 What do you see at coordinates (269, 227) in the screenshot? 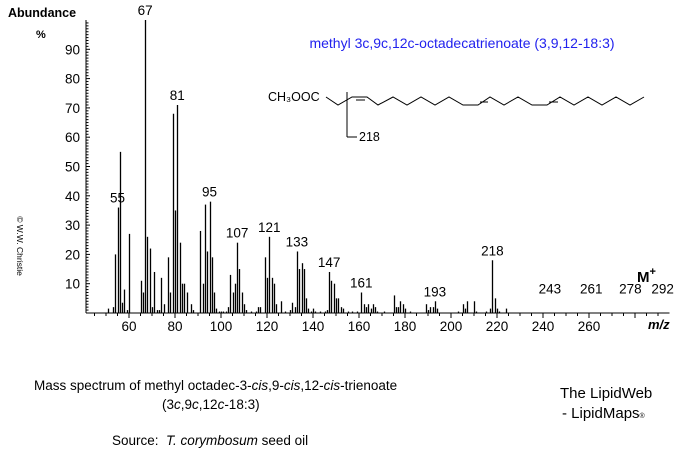
I see `peak-label: 121` at bounding box center [269, 227].